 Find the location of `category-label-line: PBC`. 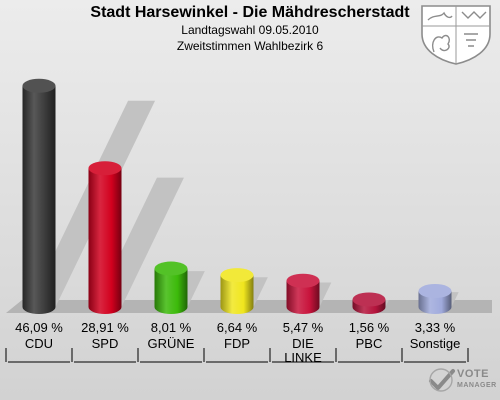

category-label-line: PBC is located at coordinates (369, 343).